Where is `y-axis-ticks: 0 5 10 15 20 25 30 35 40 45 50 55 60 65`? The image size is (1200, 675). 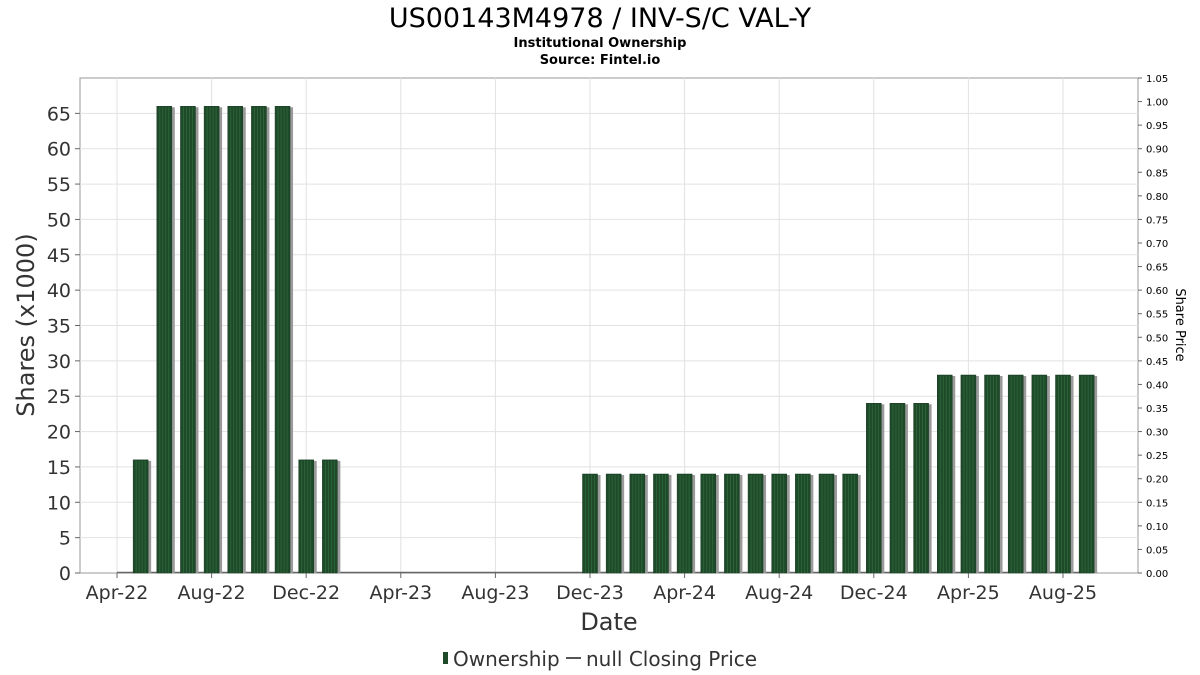 y-axis-ticks: 0 5 10 15 20 25 30 35 40 45 50 55 60 65 is located at coordinates (63, 344).